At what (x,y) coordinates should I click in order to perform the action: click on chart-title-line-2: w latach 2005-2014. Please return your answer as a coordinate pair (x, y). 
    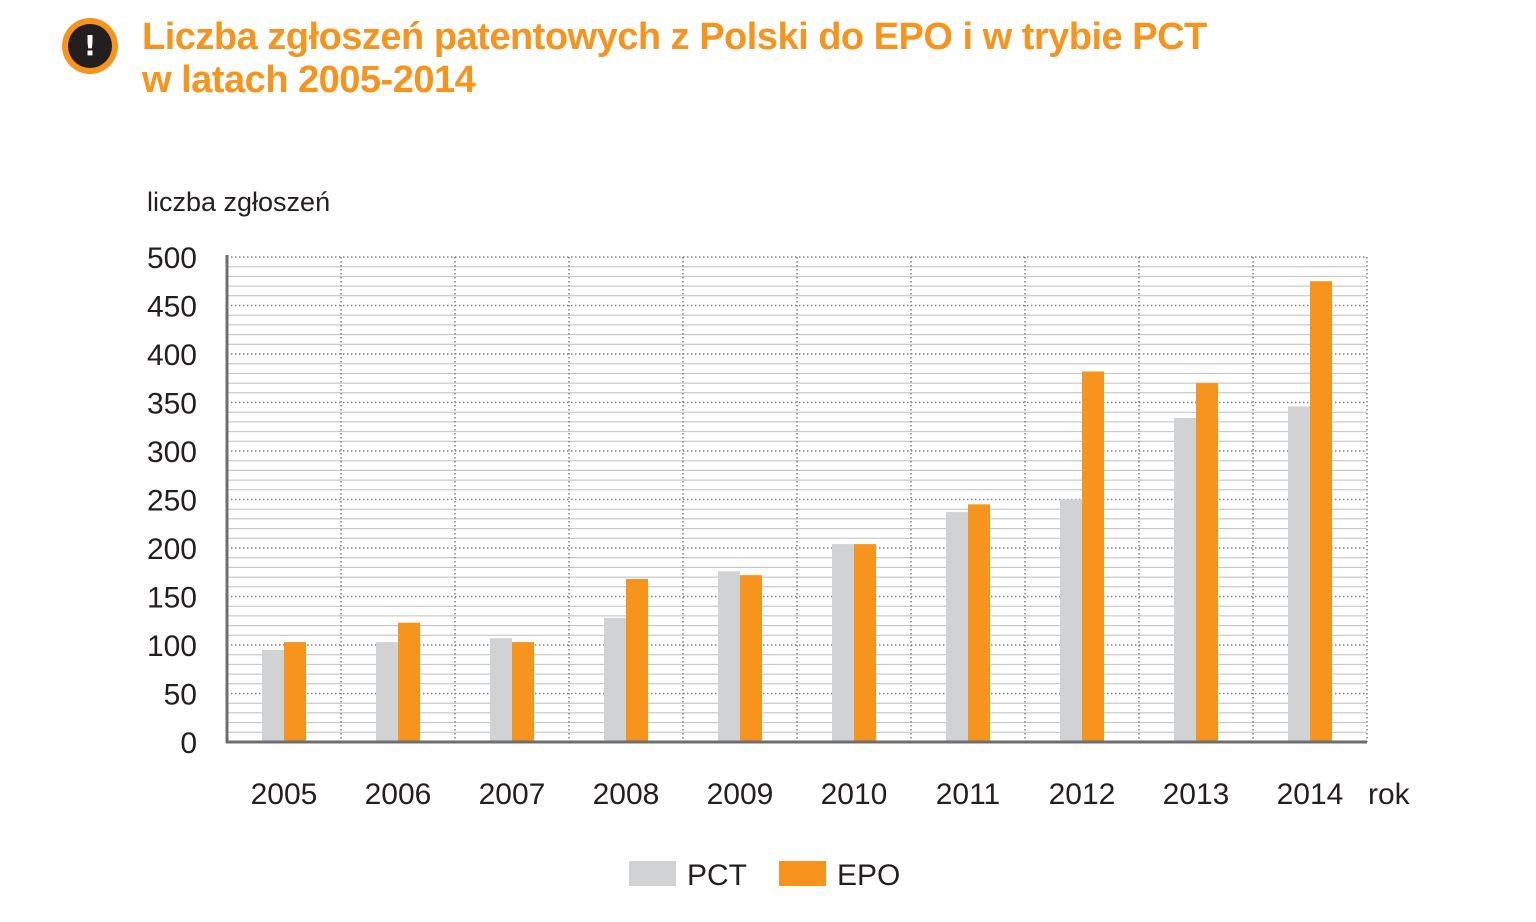
    Looking at the image, I should click on (309, 80).